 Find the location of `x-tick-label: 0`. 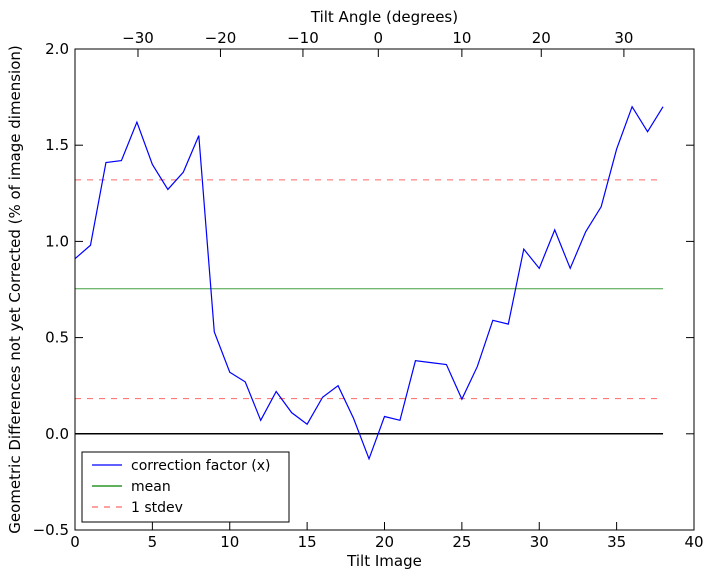

x-tick-label: 0 is located at coordinates (75, 542).